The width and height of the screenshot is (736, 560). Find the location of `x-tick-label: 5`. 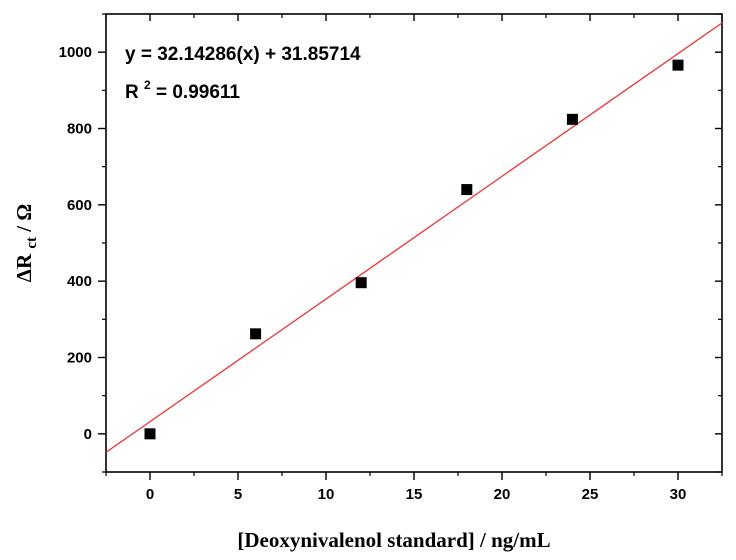

x-tick-label: 5 is located at coordinates (238, 494).